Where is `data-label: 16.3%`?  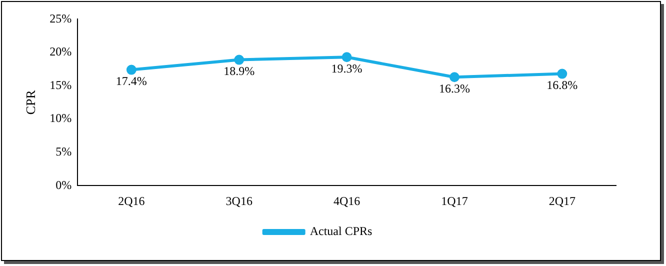
data-label: 16.3% is located at coordinates (454, 88).